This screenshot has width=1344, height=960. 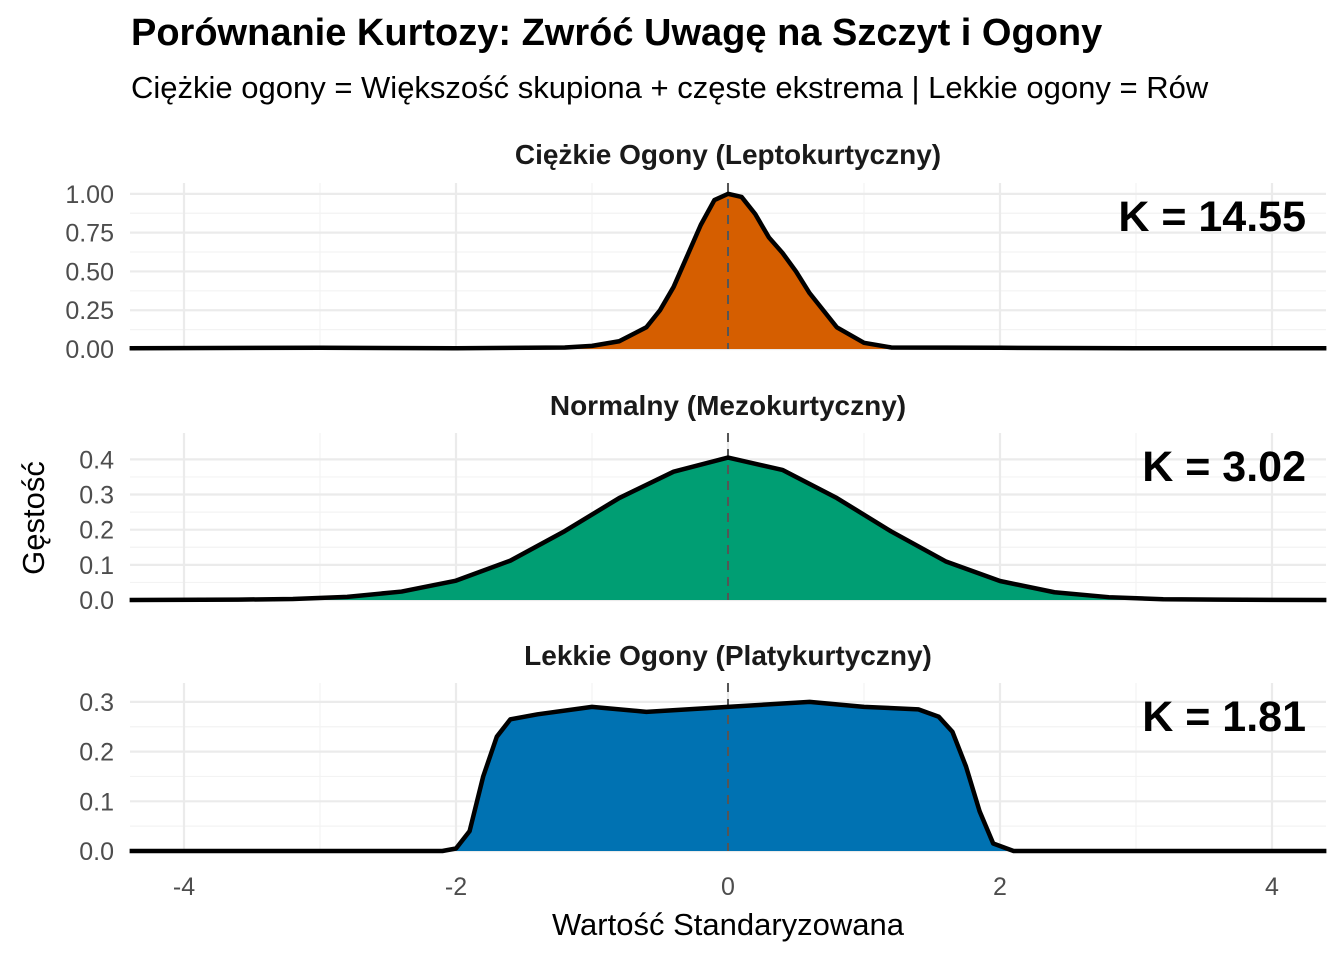 What do you see at coordinates (89, 234) in the screenshot?
I see `y-tick-label: 0.75` at bounding box center [89, 234].